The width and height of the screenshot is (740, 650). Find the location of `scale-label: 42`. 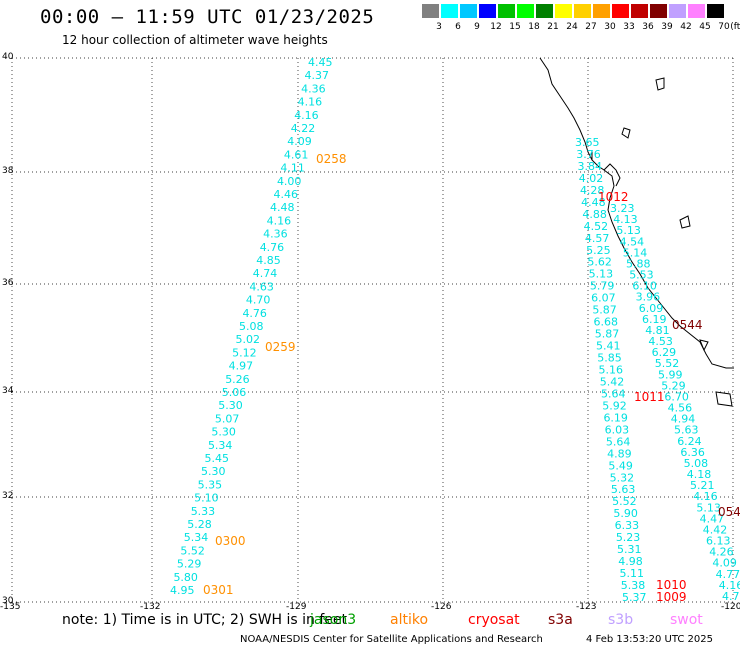

scale-label: 42 is located at coordinates (686, 27).